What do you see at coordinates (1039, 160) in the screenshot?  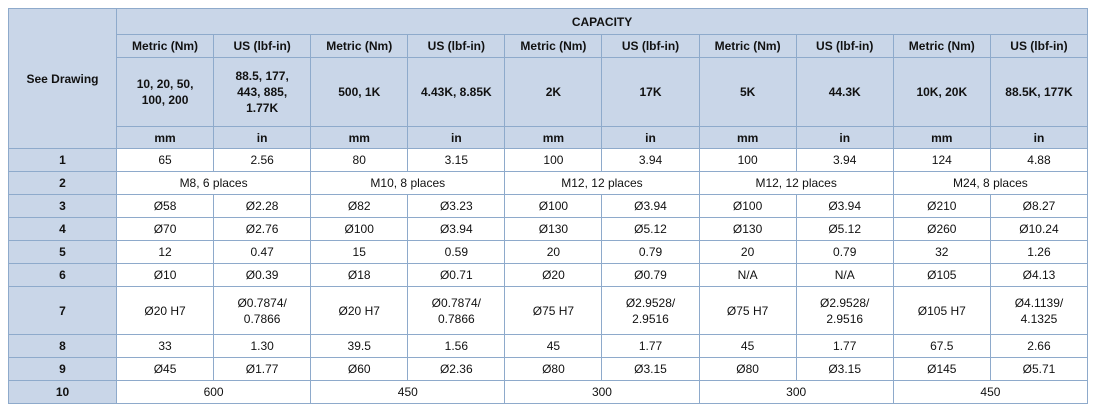 I see `data-cell: 4.88` at bounding box center [1039, 160].